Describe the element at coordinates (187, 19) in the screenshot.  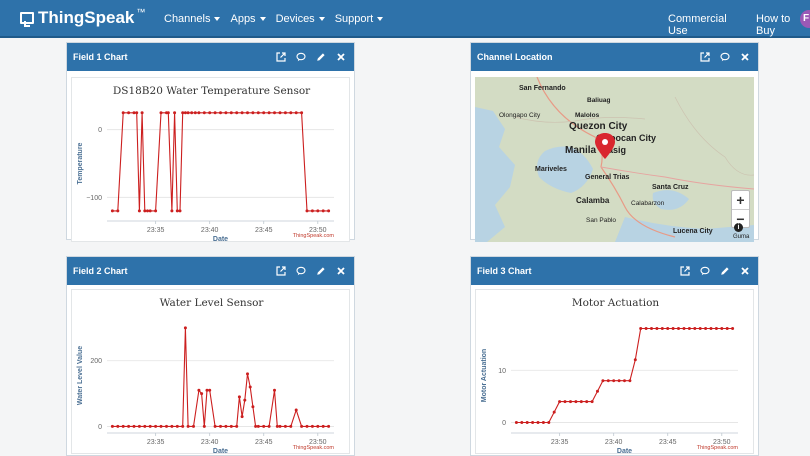
I see `menu-channels-label: Channels` at that location.